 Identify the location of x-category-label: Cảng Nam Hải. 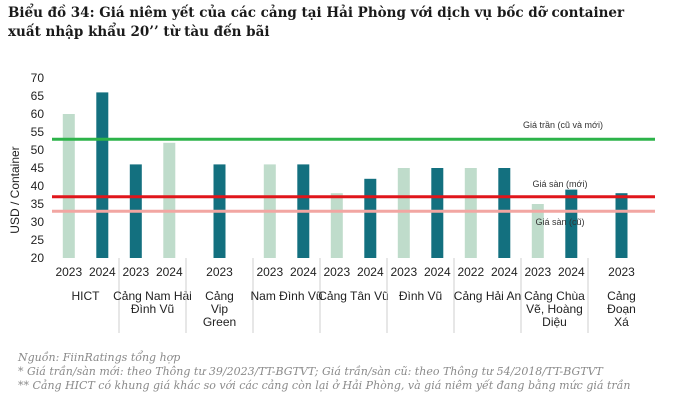
(152, 296).